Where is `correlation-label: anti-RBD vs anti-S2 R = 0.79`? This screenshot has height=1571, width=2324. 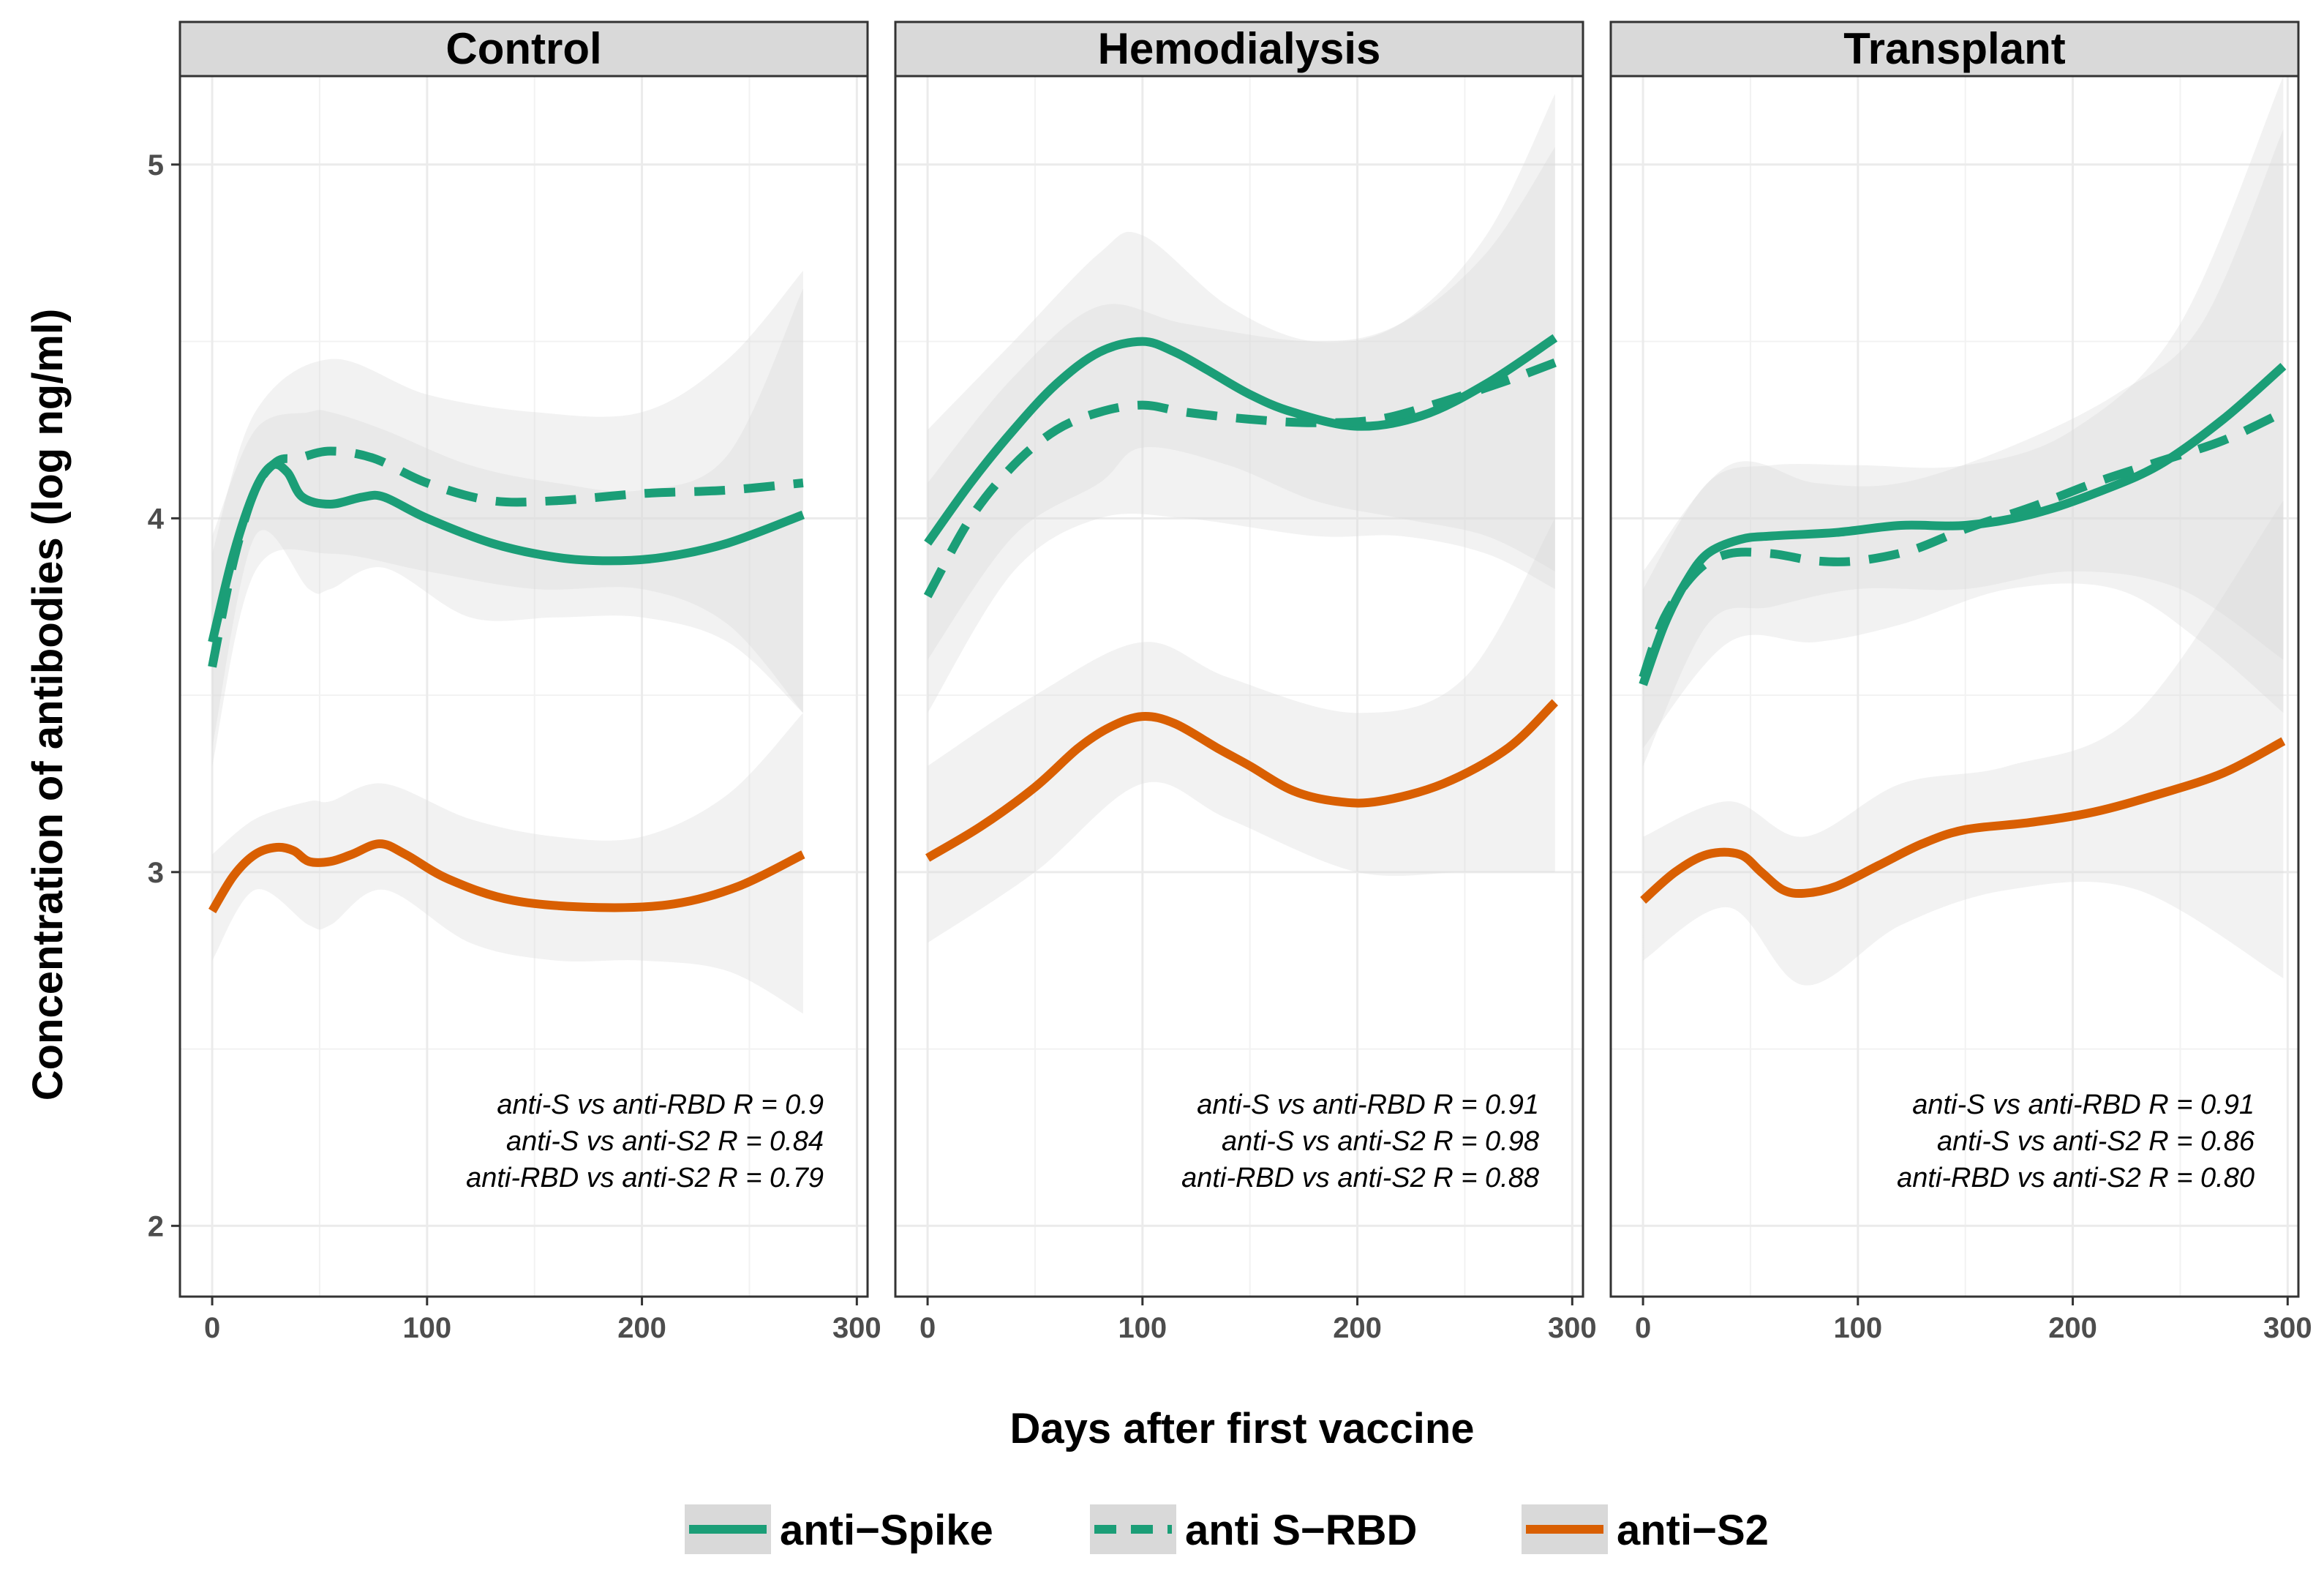
correlation-label: anti-RBD vs anti-S2 R = 0.79 is located at coordinates (645, 1178).